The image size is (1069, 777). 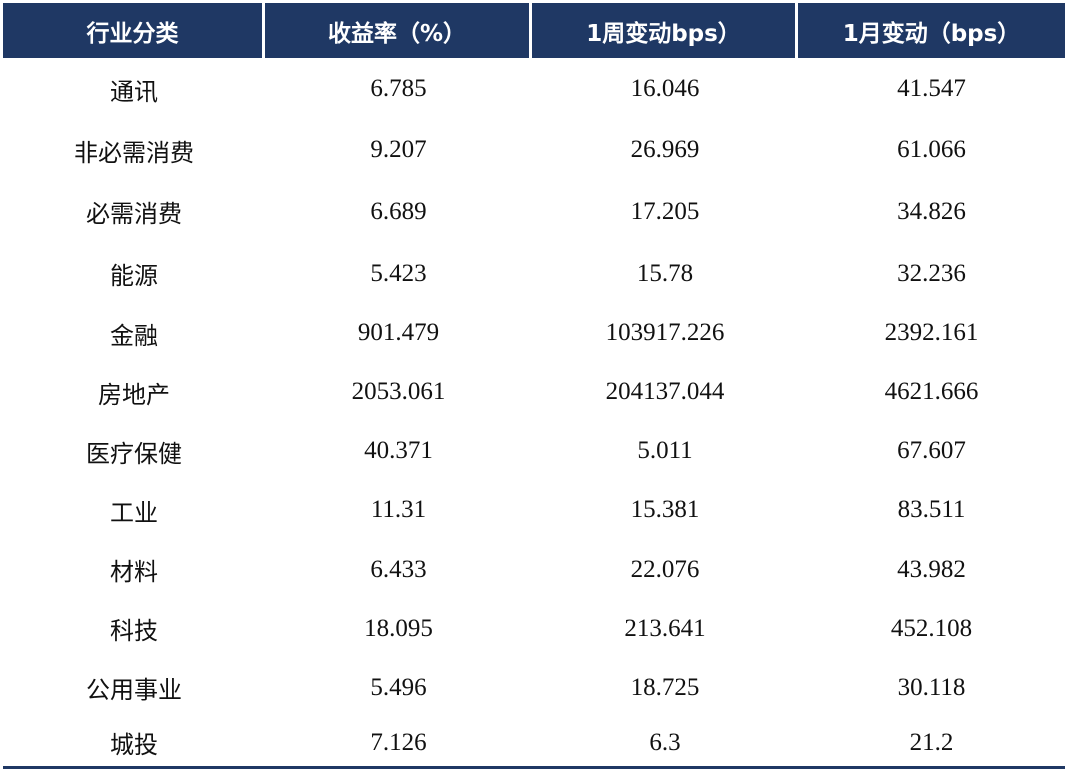 What do you see at coordinates (665, 211) in the screenshot?
I see `cell-1w-change: 17.205` at bounding box center [665, 211].